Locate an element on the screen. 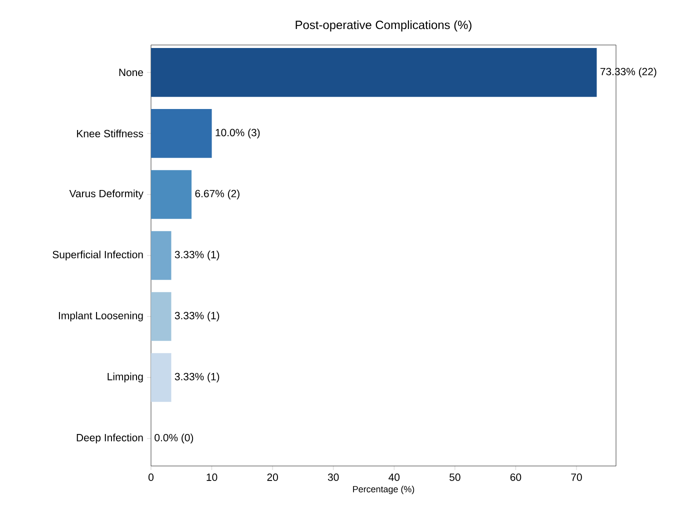  x-tick-label: 30 is located at coordinates (333, 477).